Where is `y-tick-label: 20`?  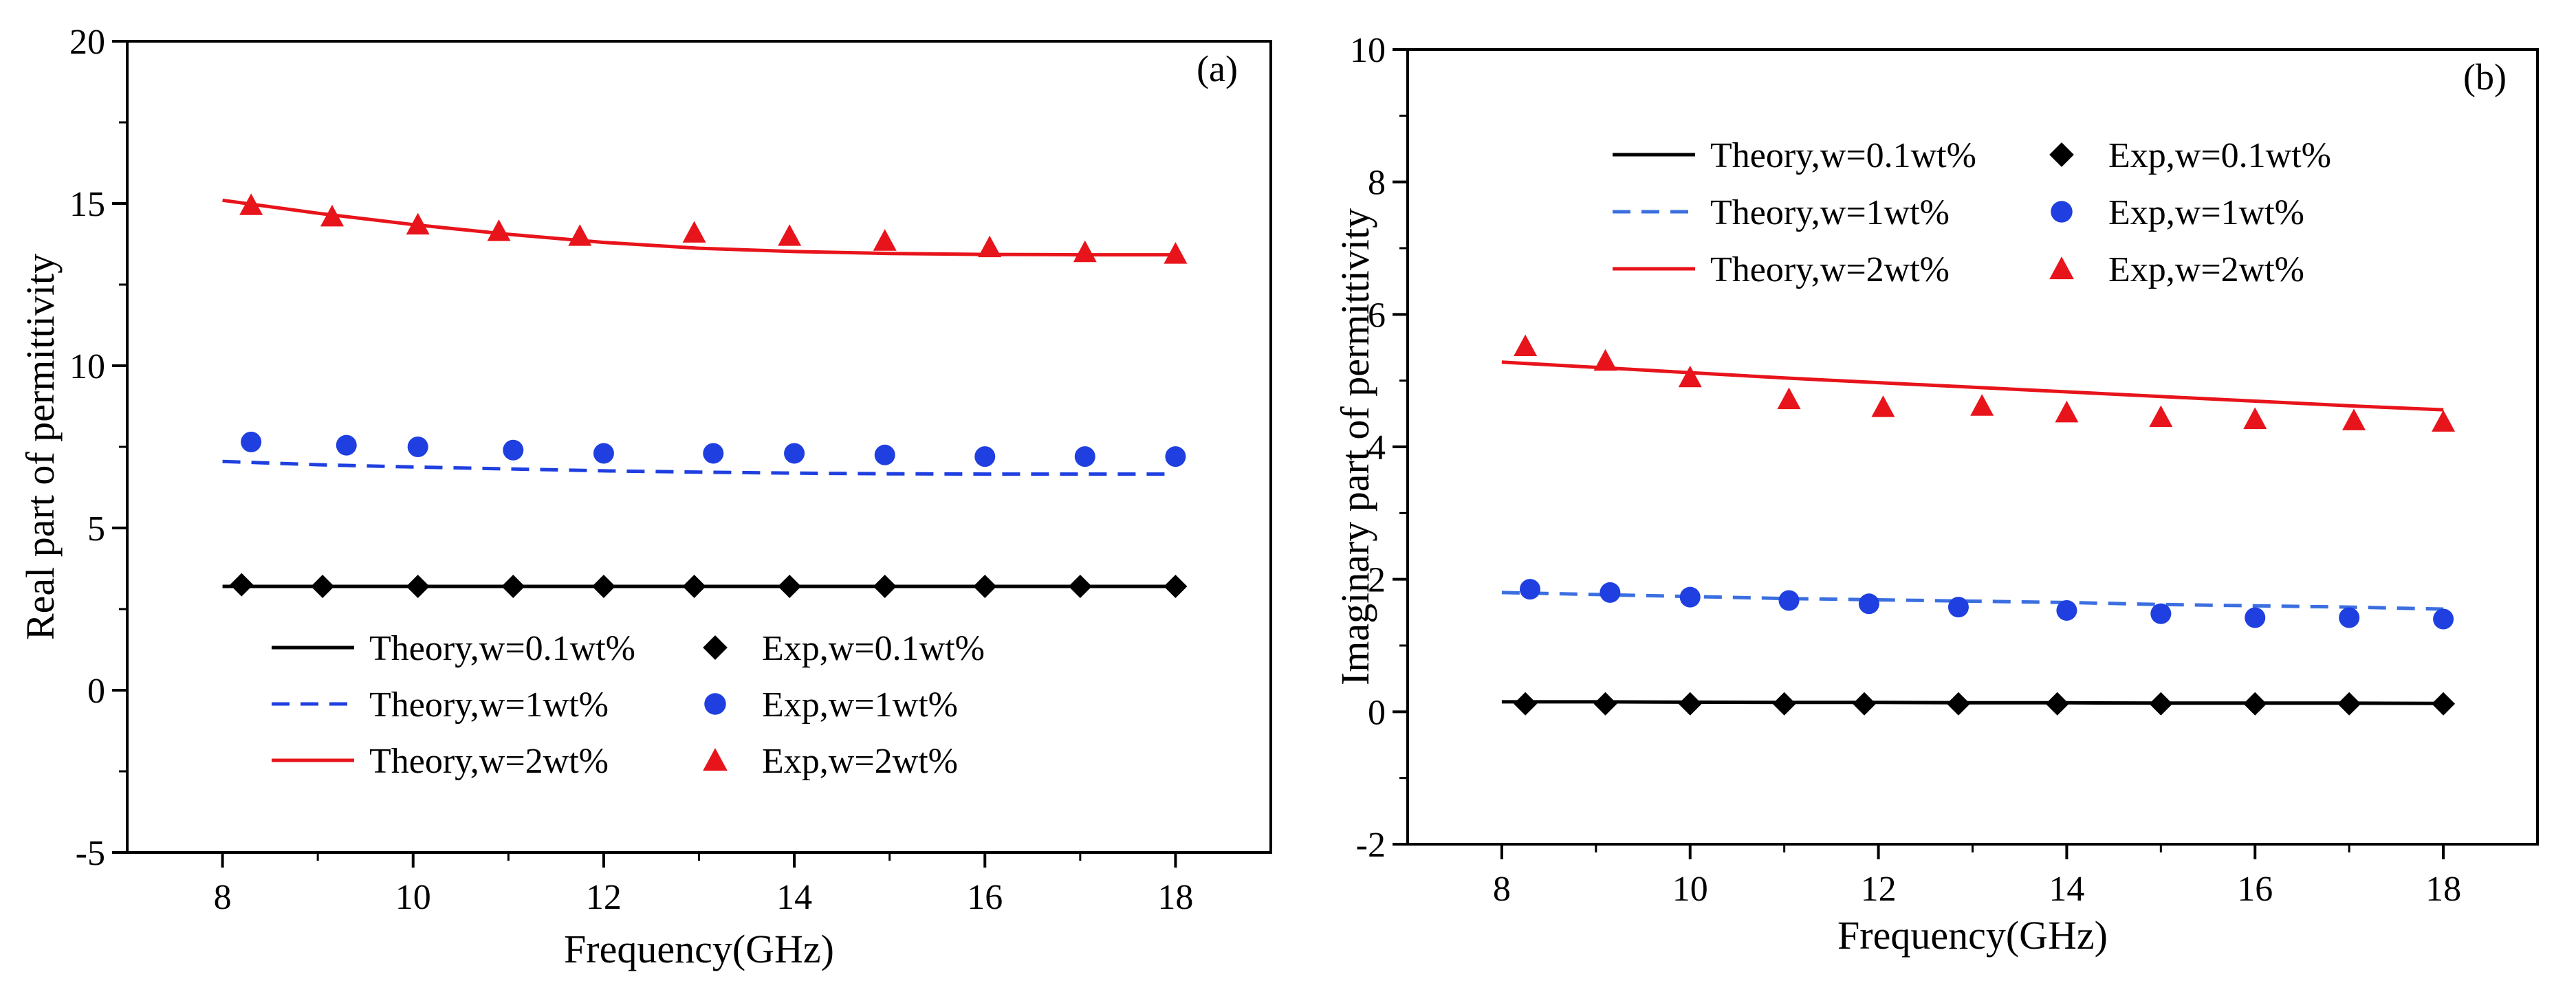 y-tick-label: 20 is located at coordinates (87, 42).